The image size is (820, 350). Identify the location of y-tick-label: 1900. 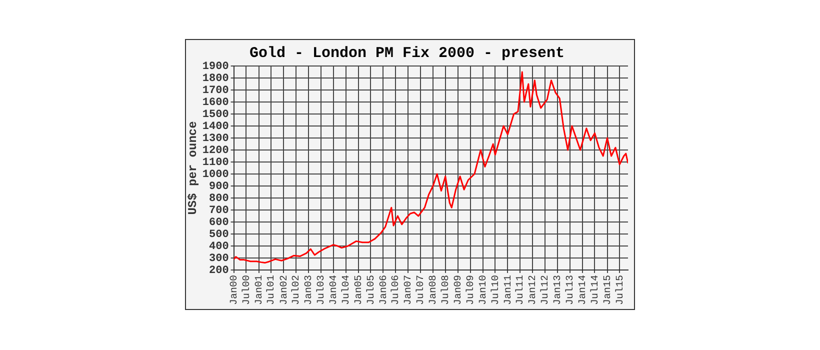
(215, 66).